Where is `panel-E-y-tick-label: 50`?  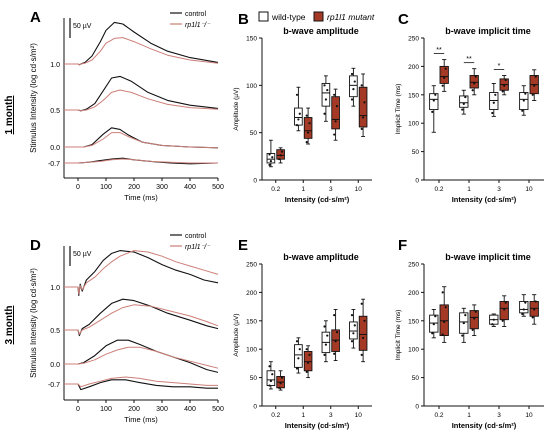
panel-E-y-tick-label: 50 is located at coordinates (254, 378).